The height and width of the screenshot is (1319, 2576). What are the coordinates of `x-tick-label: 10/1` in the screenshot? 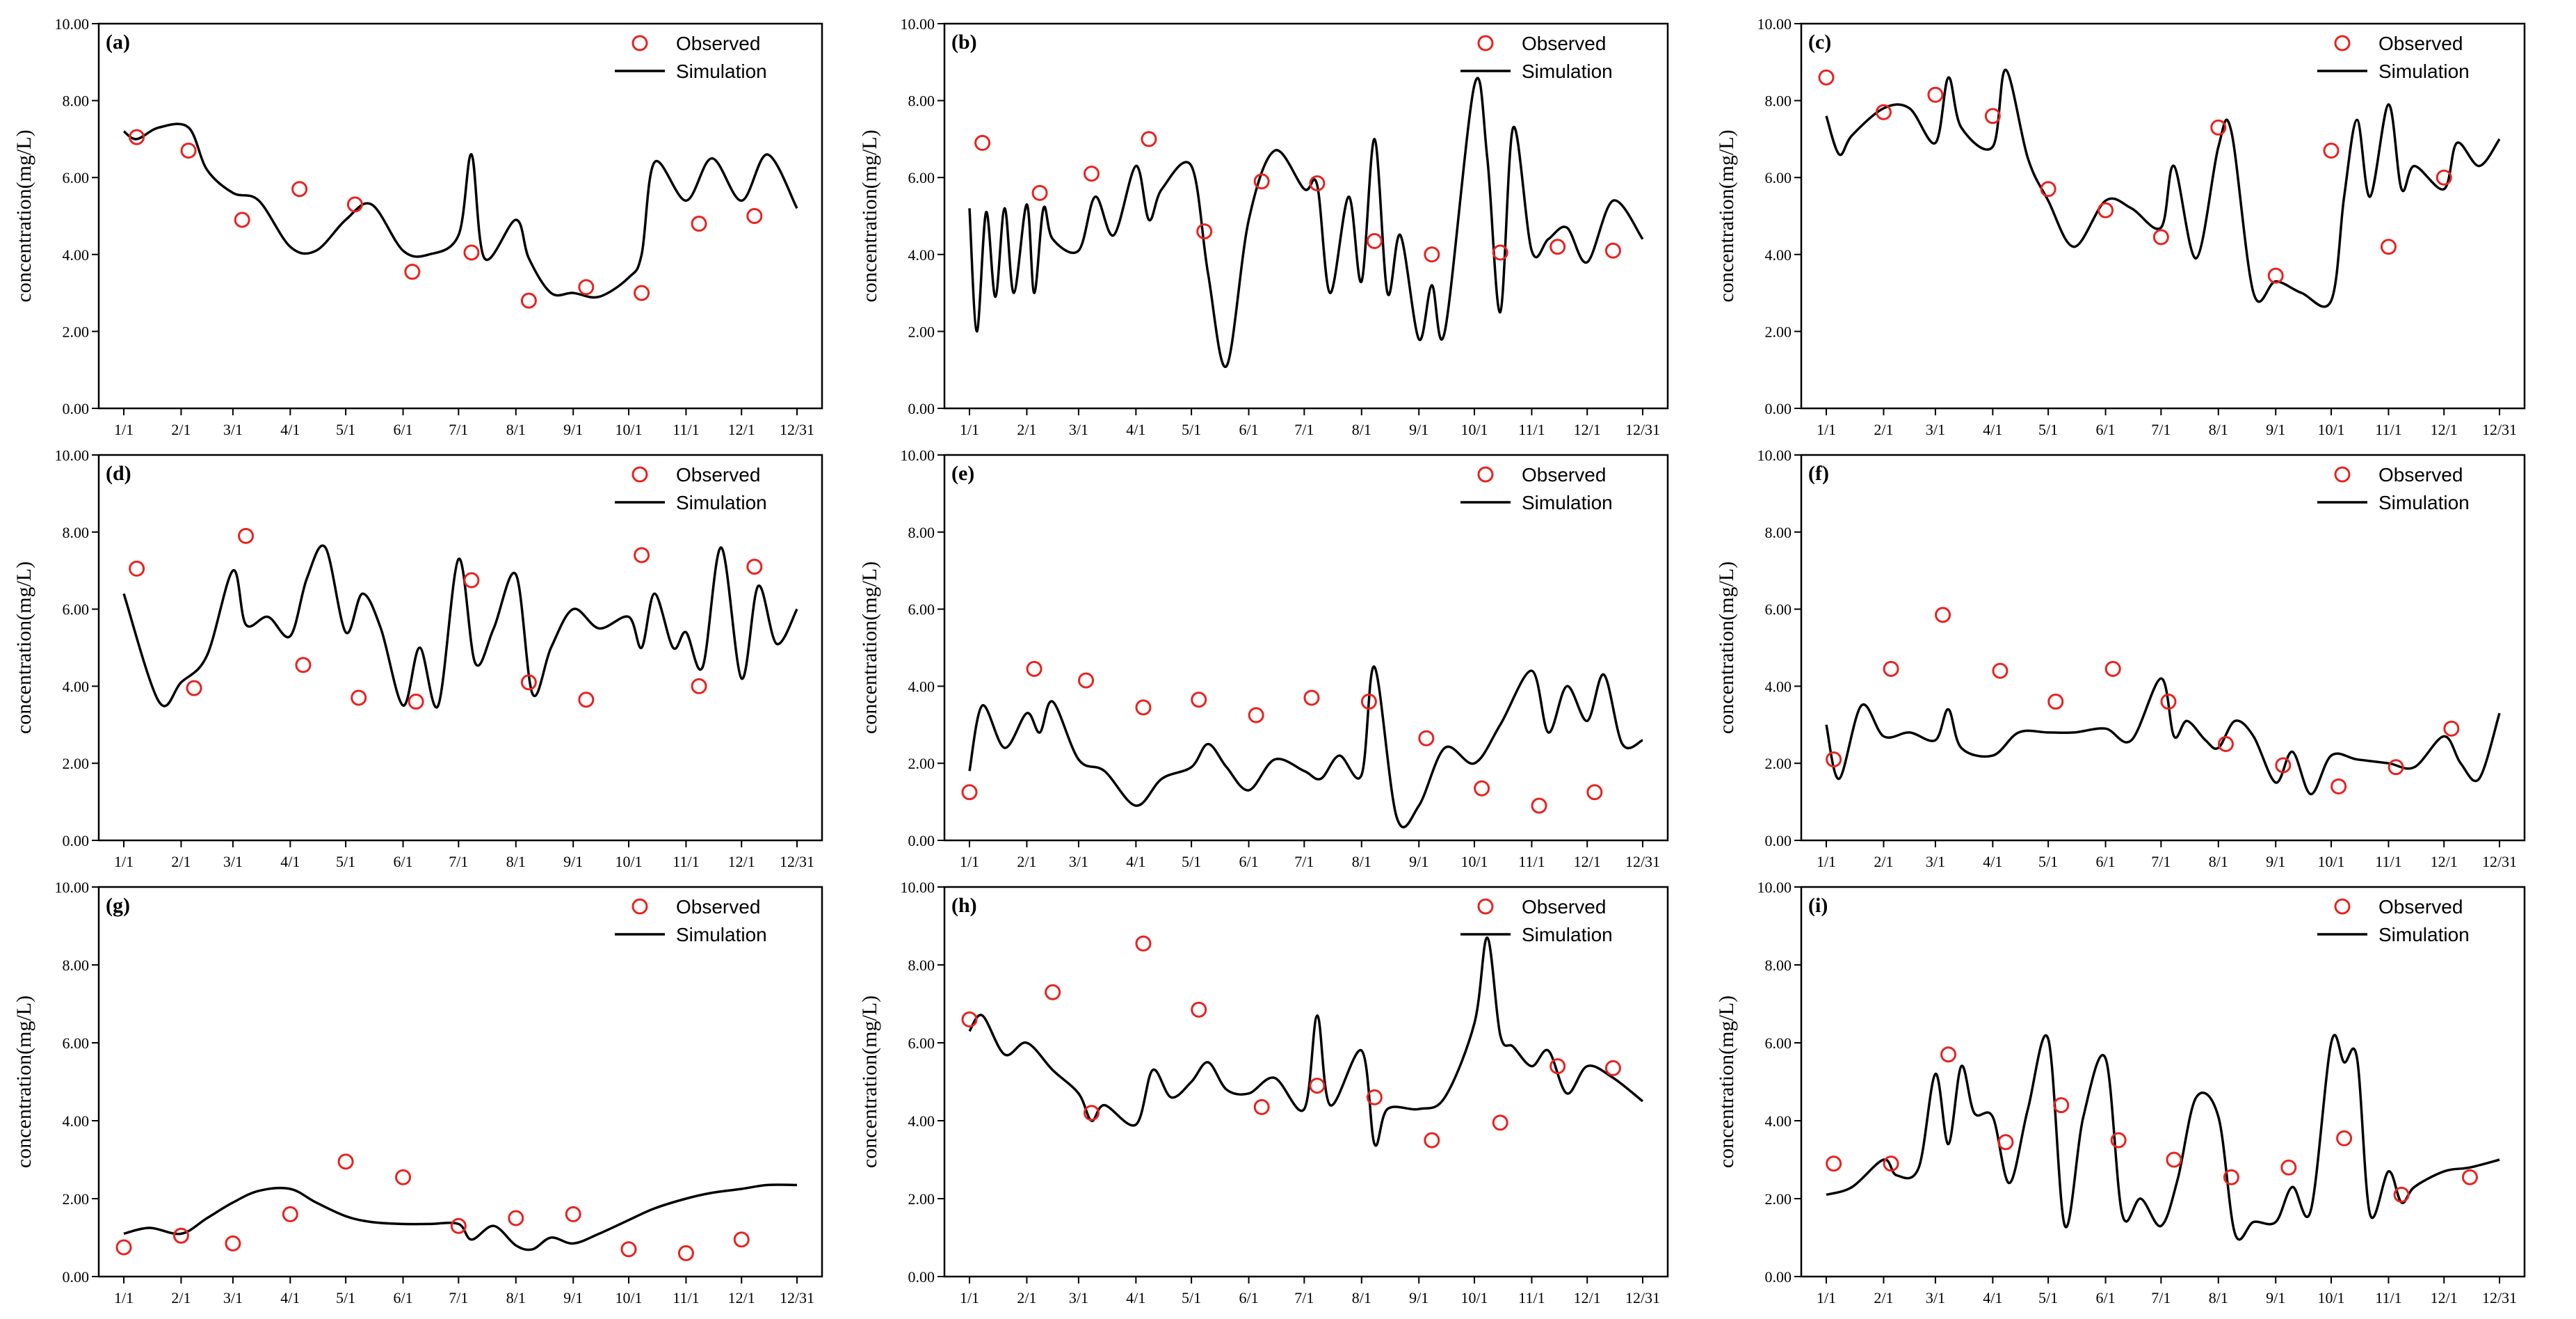 It's located at (1474, 1297).